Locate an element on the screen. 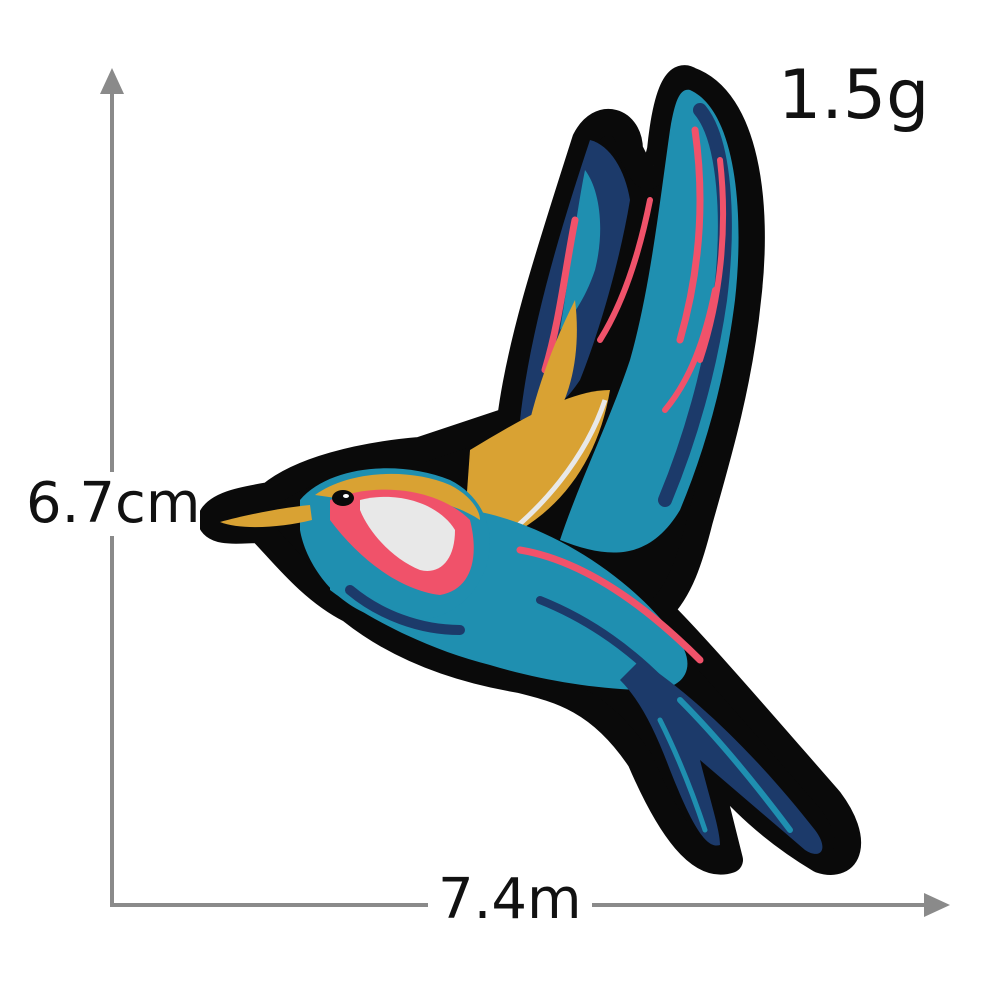 This screenshot has height=1004, width=1000. weight-label: 1.5g is located at coordinates (854, 95).